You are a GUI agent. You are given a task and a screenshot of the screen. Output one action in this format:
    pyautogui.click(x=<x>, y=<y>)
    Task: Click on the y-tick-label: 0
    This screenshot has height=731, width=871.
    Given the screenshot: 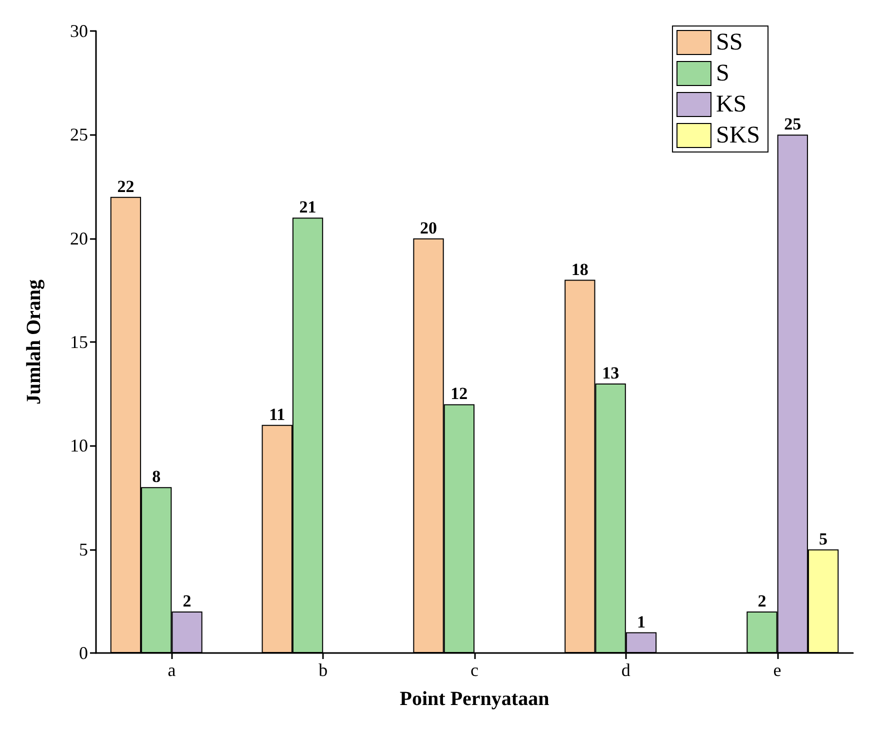 What is the action you would take?
    pyautogui.click(x=83, y=653)
    